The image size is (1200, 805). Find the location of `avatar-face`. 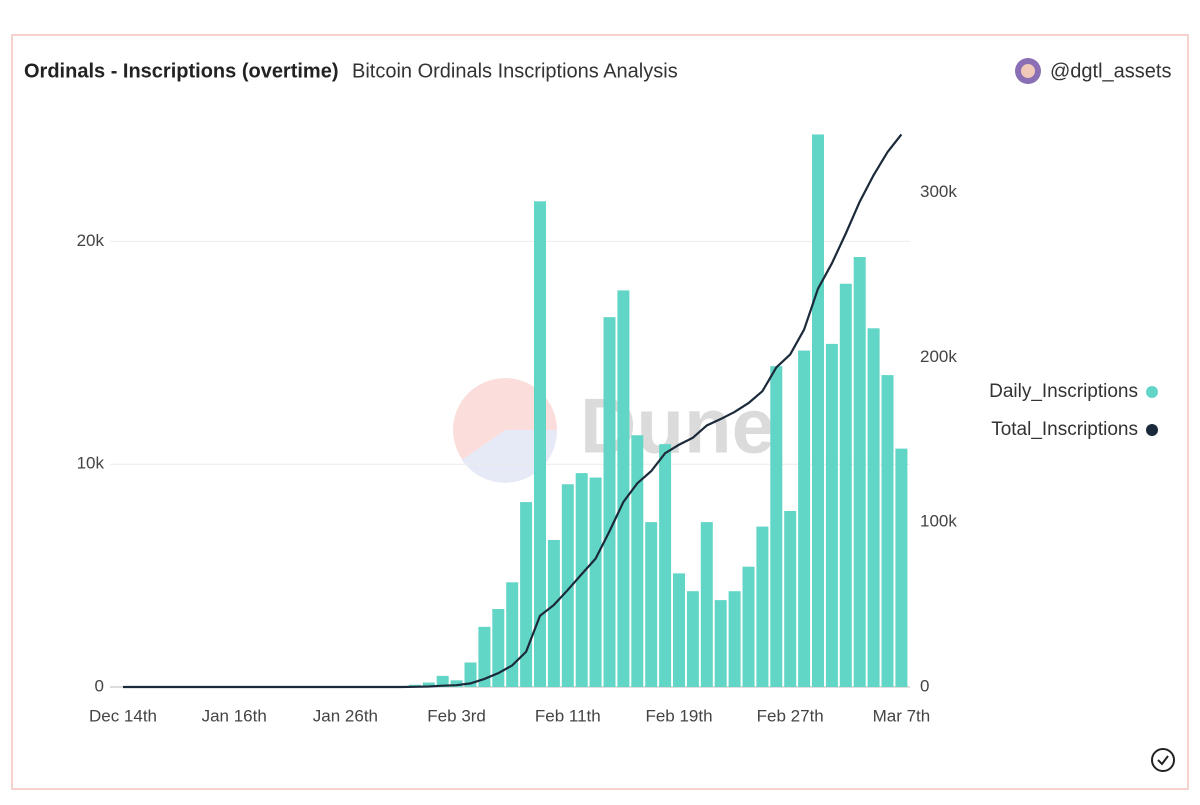

avatar-face is located at coordinates (1028, 71).